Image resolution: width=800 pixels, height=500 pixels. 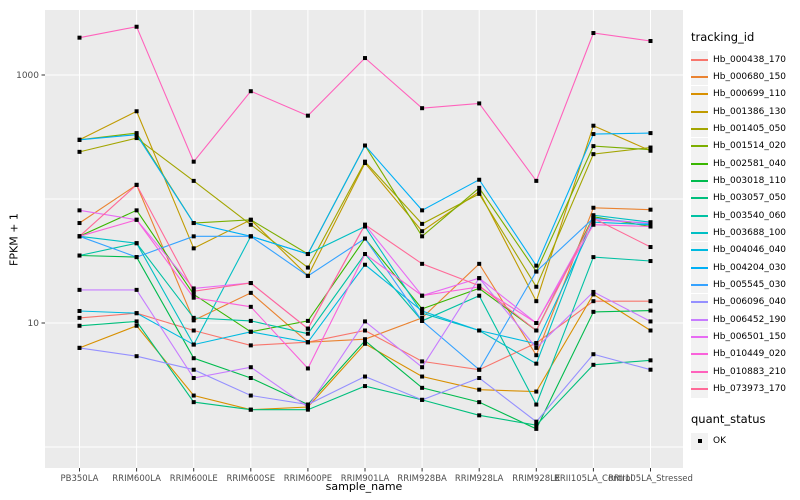 I want to click on x-tick-label: PB350LA, so click(x=80, y=479).